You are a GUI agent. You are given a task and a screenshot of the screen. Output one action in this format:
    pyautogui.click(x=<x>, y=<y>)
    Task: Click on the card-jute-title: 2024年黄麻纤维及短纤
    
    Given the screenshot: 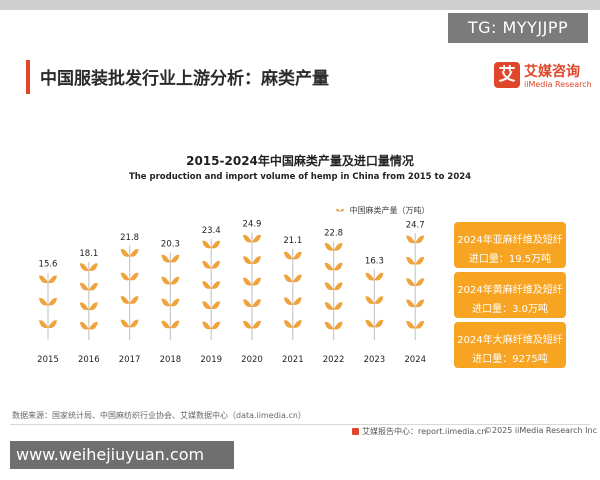 What is the action you would take?
    pyautogui.click(x=510, y=290)
    